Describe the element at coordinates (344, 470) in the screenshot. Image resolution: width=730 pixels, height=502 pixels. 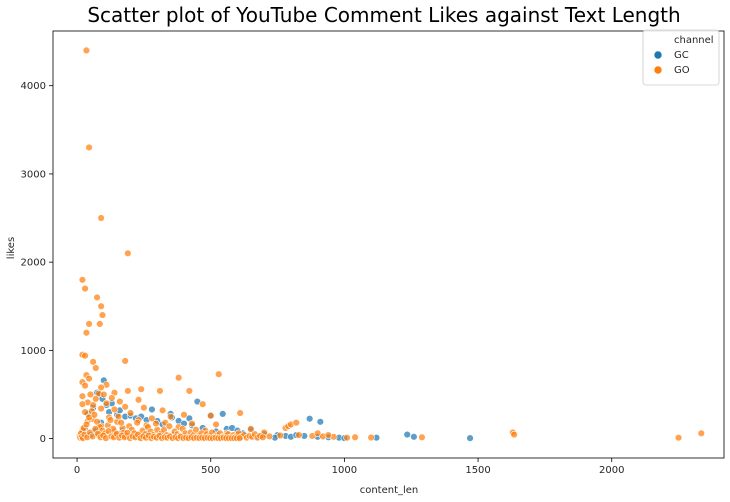
I see `x-tick-label: 1000` at that location.